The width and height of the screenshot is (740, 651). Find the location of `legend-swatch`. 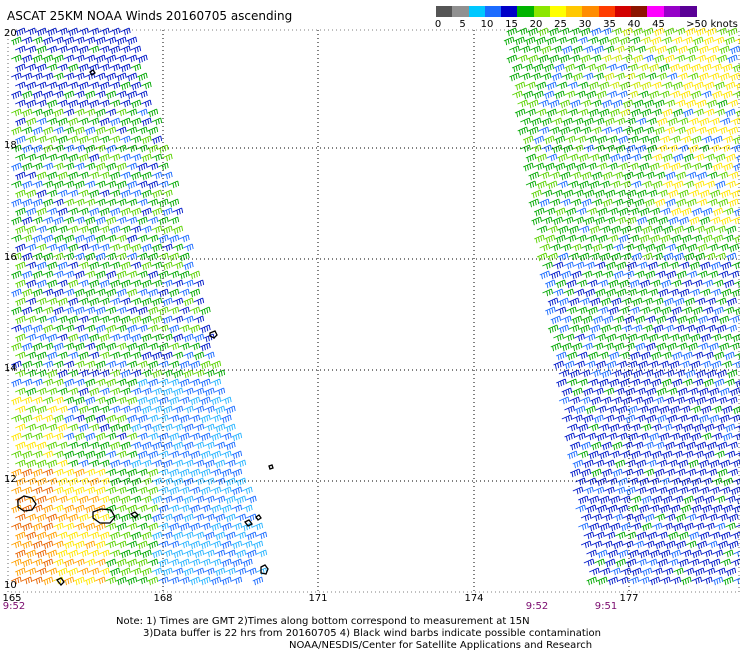

legend-swatch is located at coordinates (525, 11).